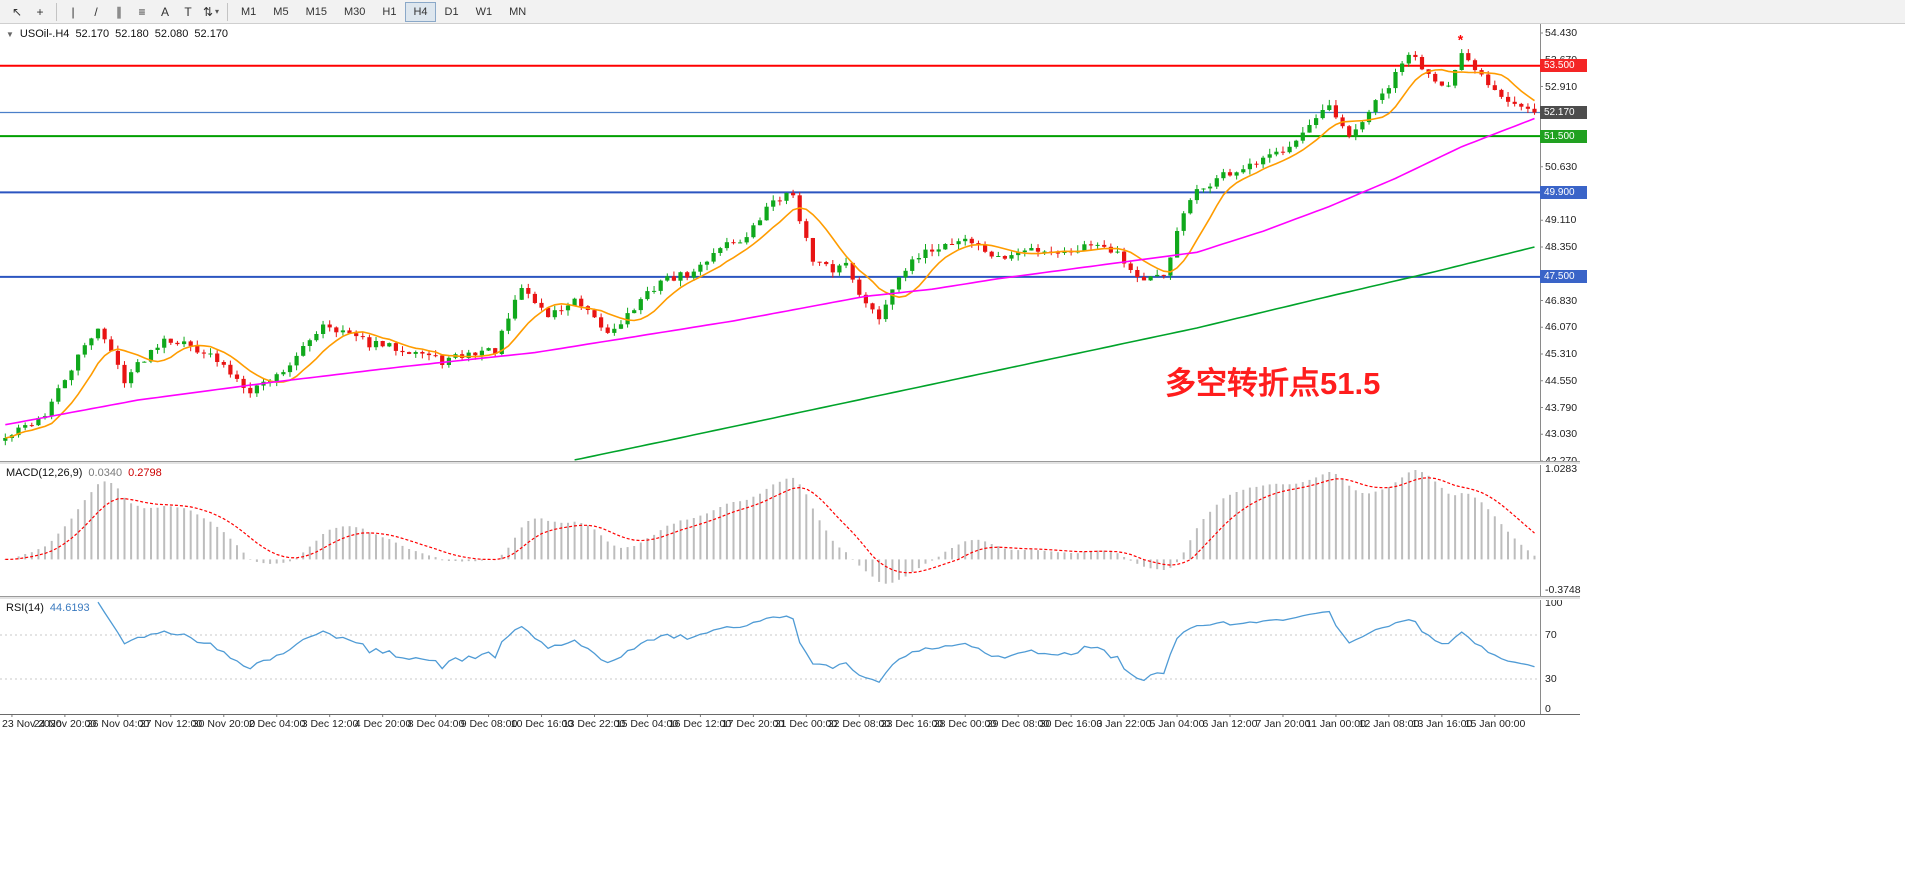 This screenshot has height=896, width=1905. I want to click on text-tool-icon: A, so click(164, 11).